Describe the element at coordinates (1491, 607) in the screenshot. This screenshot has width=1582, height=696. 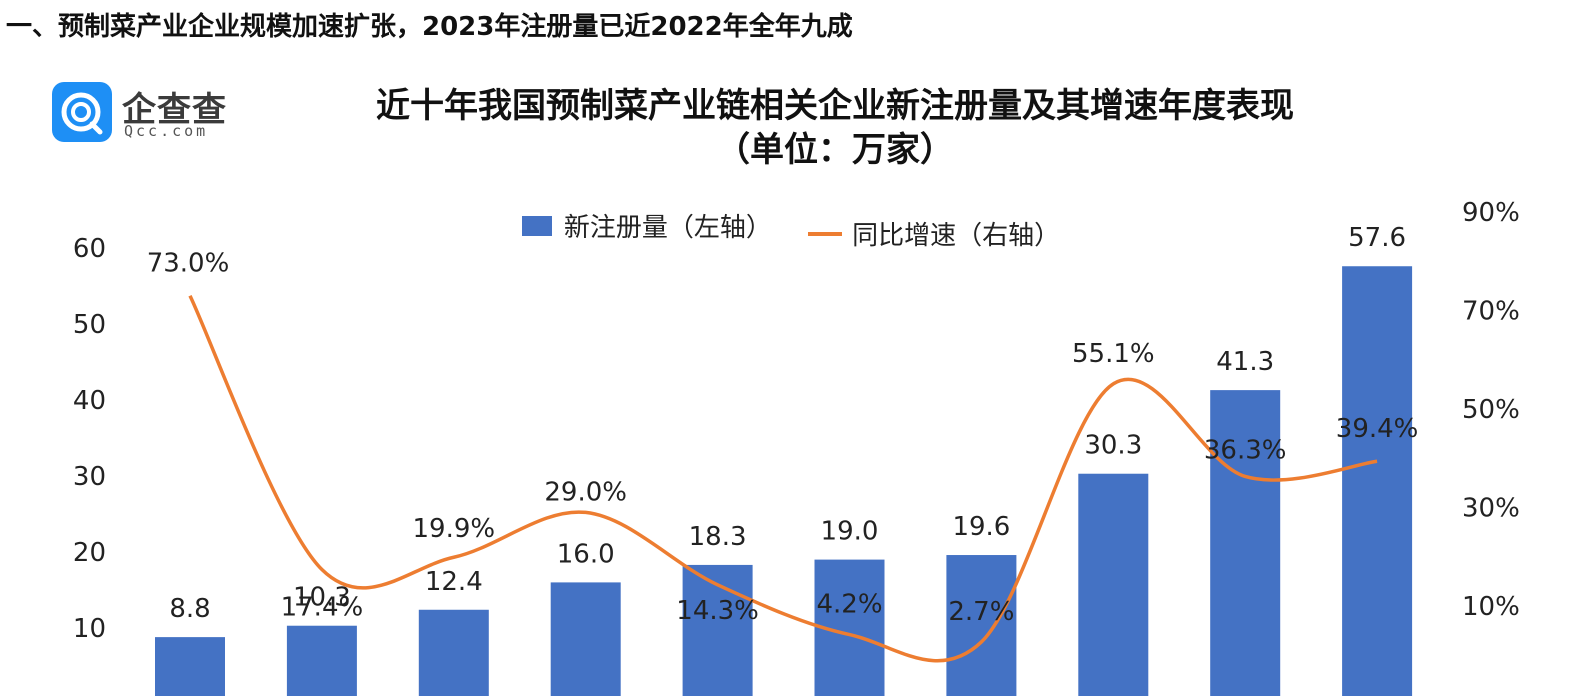
I see `right-axis-tick-label: 10%` at that location.